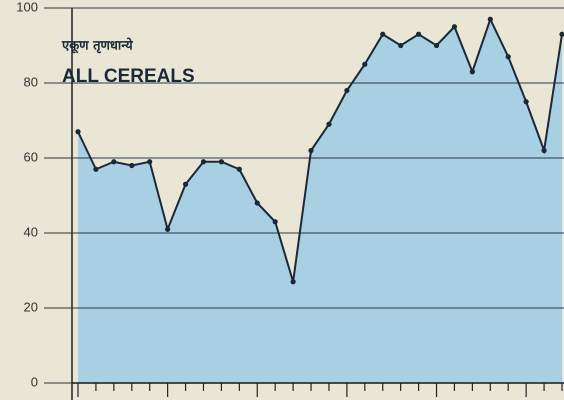  Describe the element at coordinates (31, 231) in the screenshot. I see `y-tick-label: 40` at that location.